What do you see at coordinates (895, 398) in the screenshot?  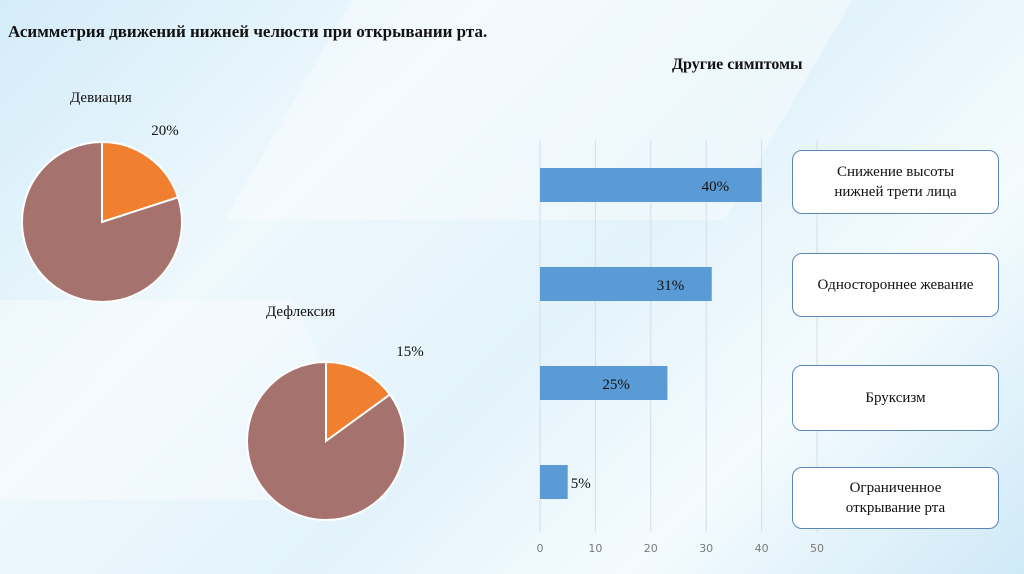 I see `category-box-bruxism: Бруксизм` at bounding box center [895, 398].